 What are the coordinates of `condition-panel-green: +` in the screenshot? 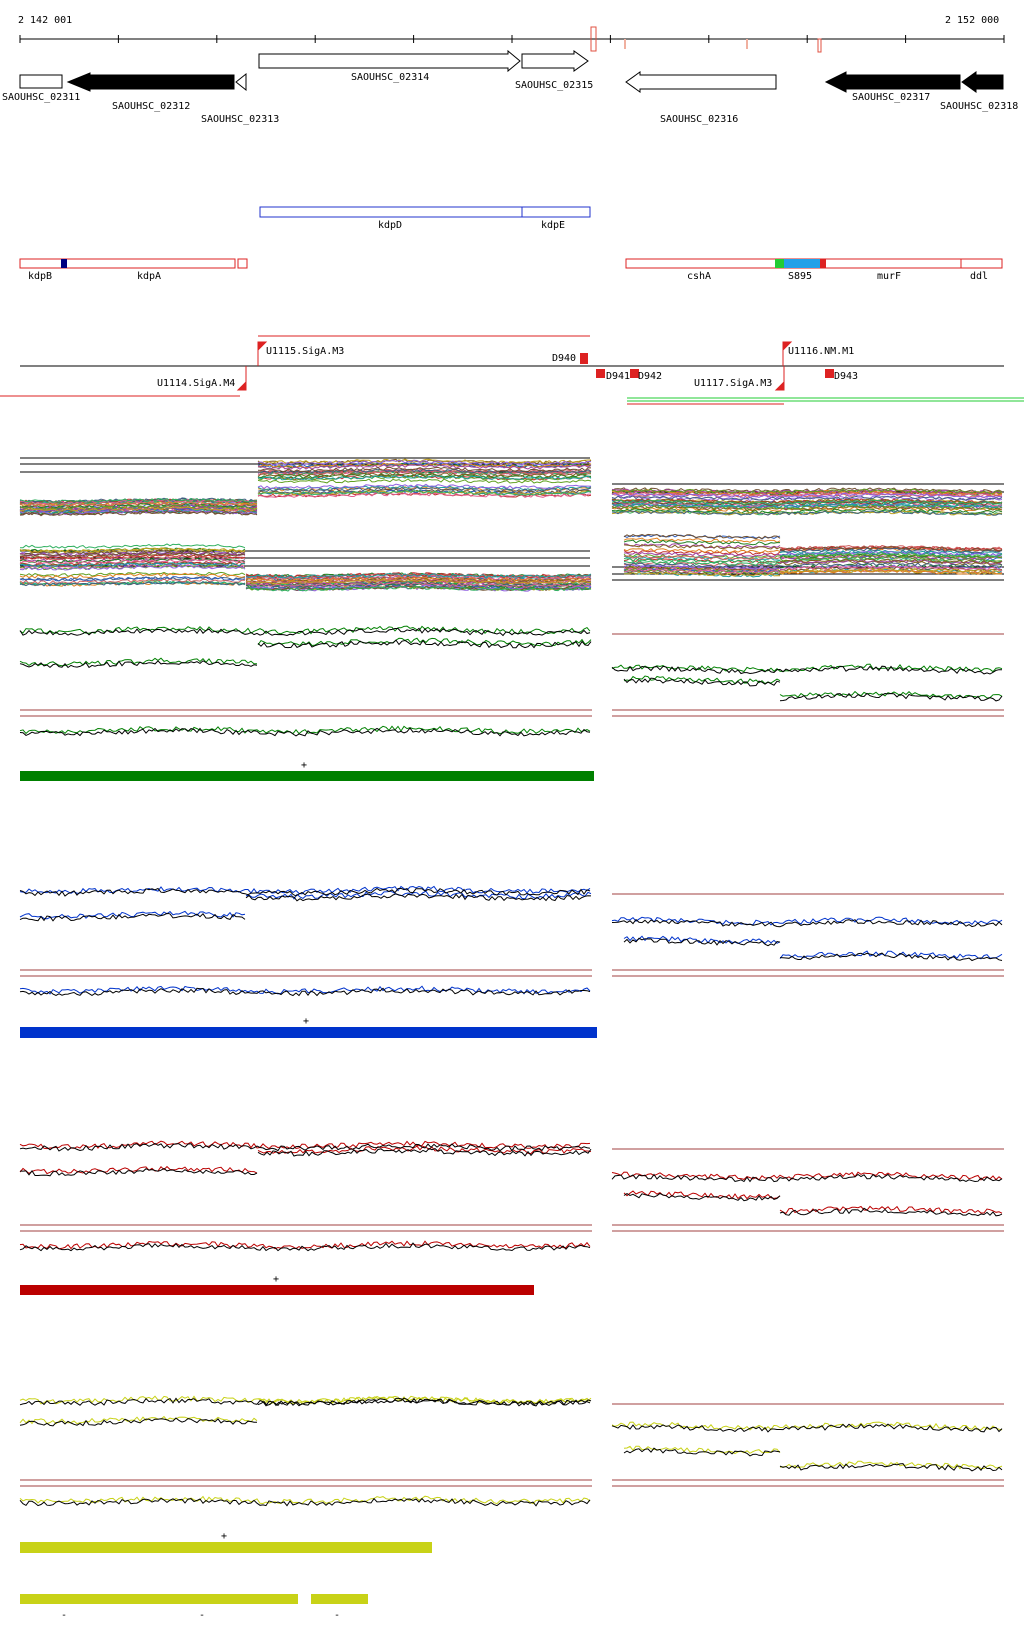 It's located at (511, 703).